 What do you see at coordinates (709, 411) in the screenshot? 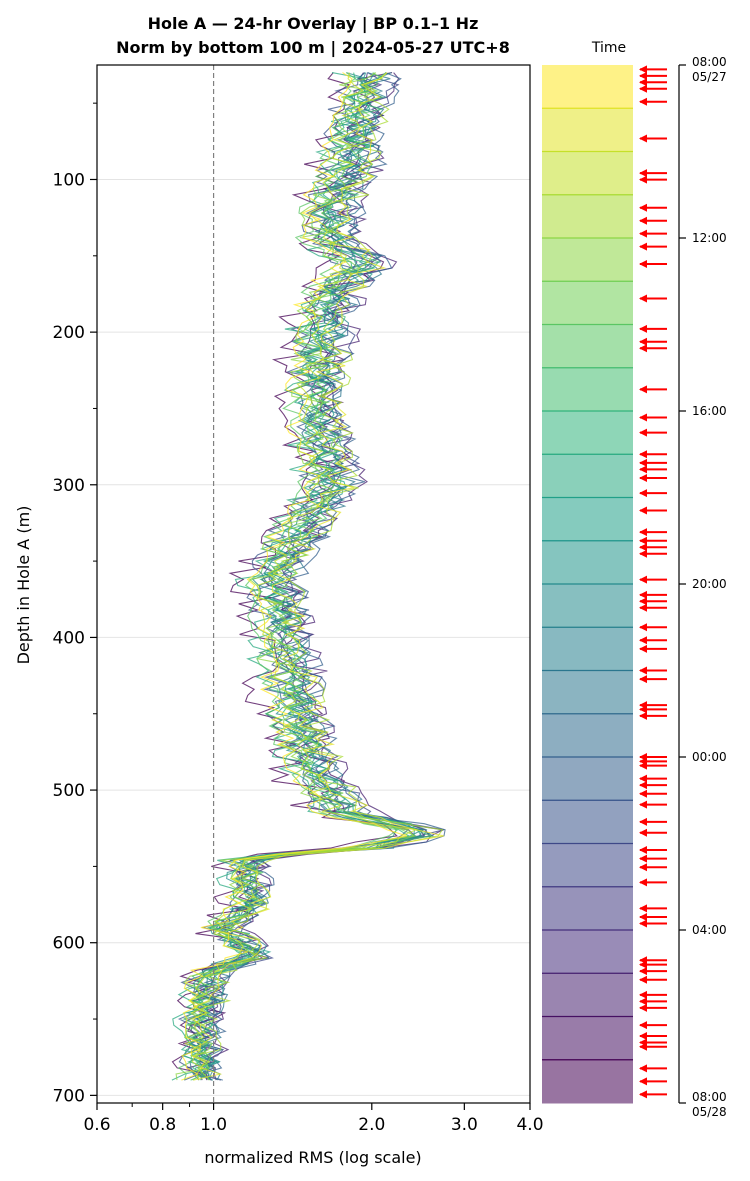
I see `time-tick-label: 16:00` at bounding box center [709, 411].